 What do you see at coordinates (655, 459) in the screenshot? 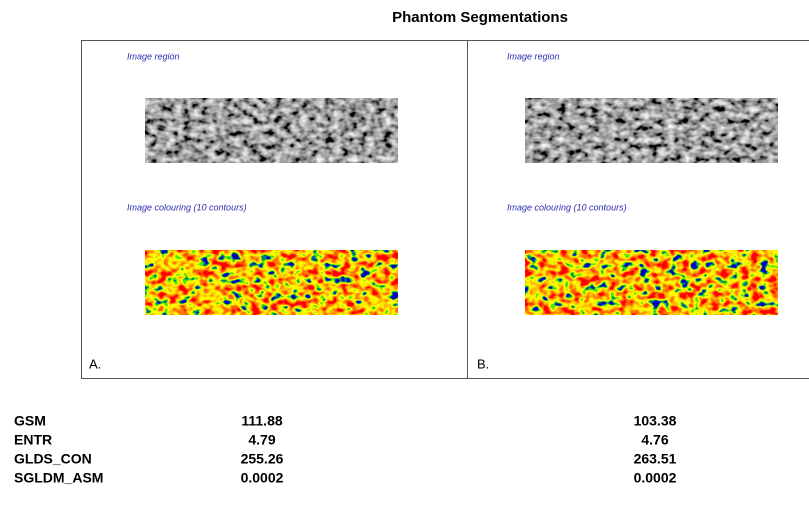
I see `metric-value: 263.51` at bounding box center [655, 459].